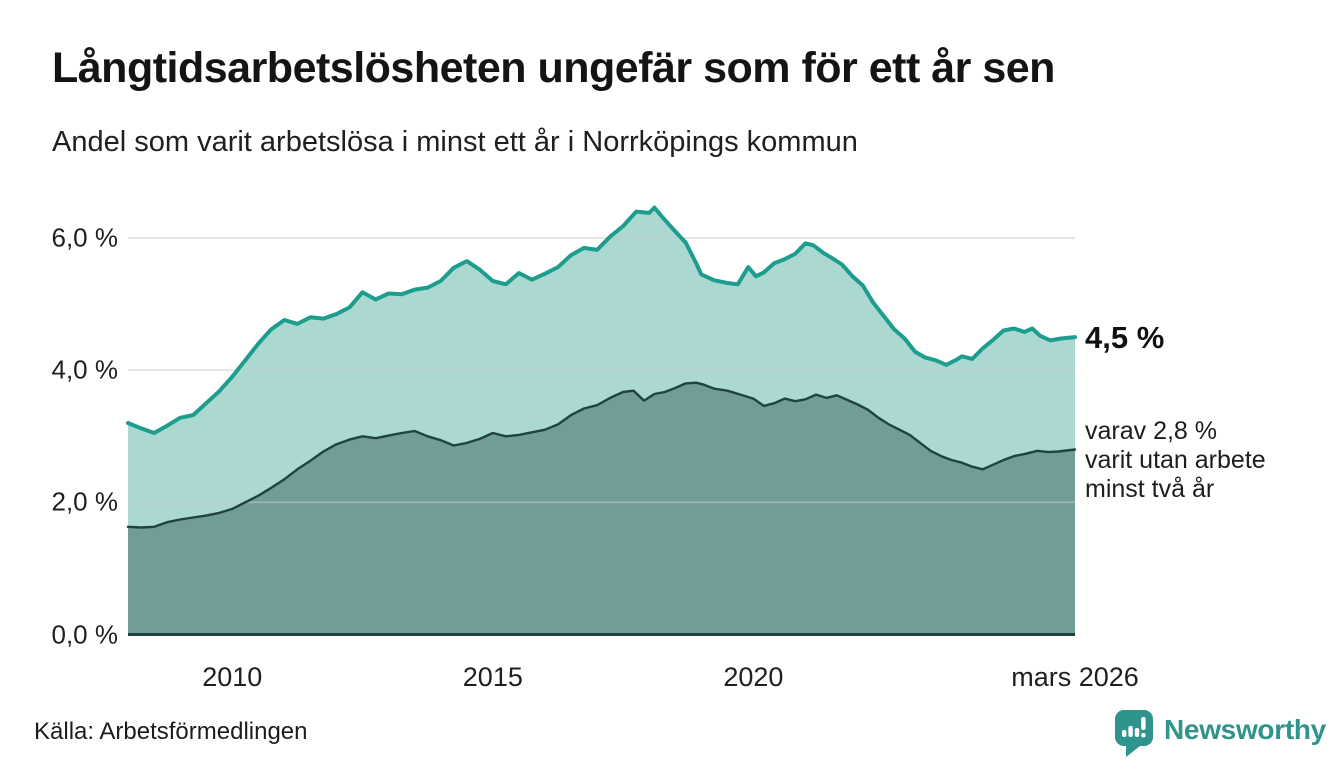 This screenshot has width=1340, height=780. What do you see at coordinates (1125, 337) in the screenshot?
I see `latest-value-label: 4,5 %` at bounding box center [1125, 337].